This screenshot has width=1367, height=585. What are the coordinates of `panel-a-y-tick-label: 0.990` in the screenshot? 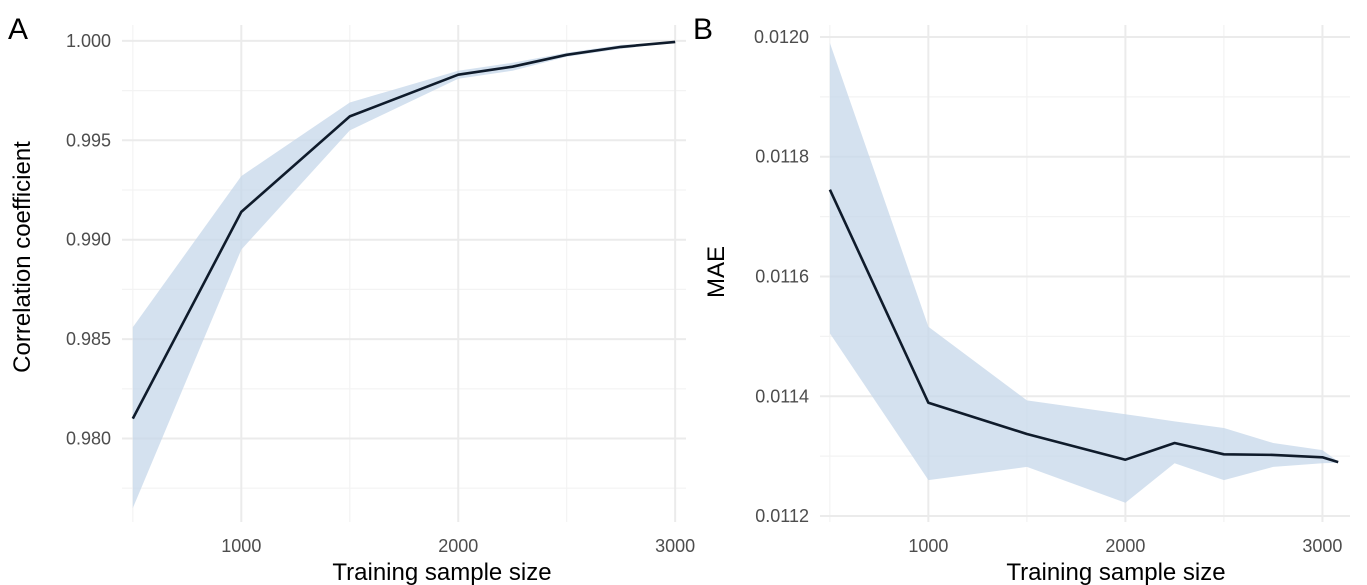 It's located at (88, 240).